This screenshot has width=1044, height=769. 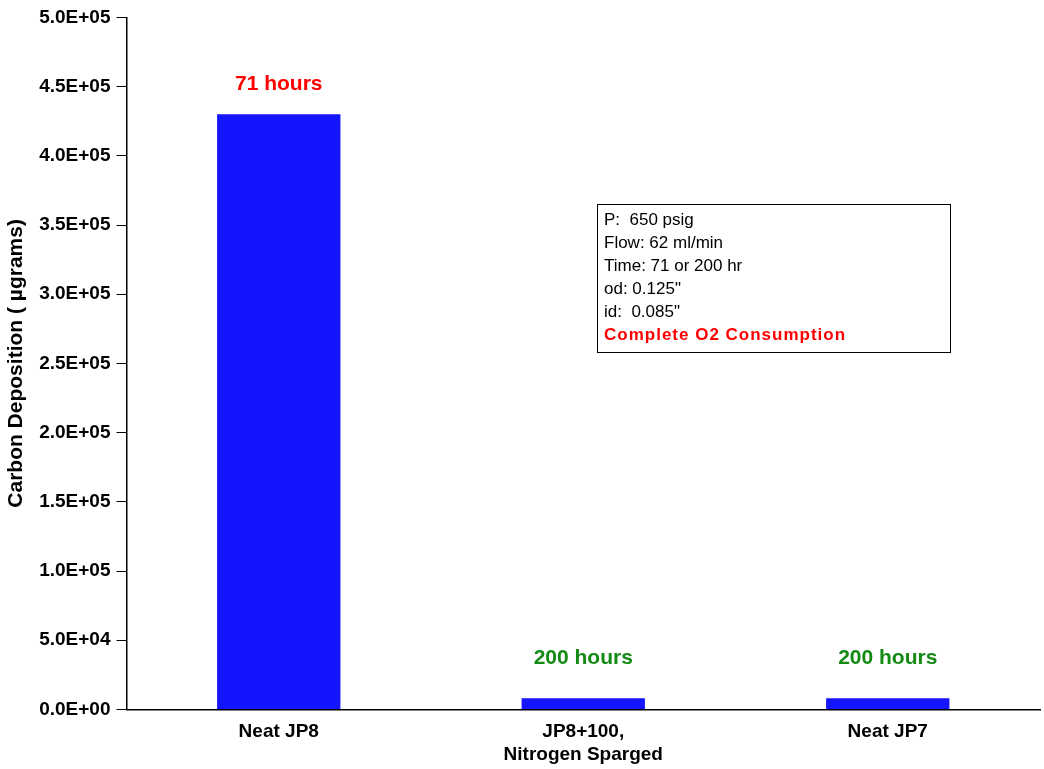 I want to click on annotation: P: 650 psig, so click(x=649, y=220).